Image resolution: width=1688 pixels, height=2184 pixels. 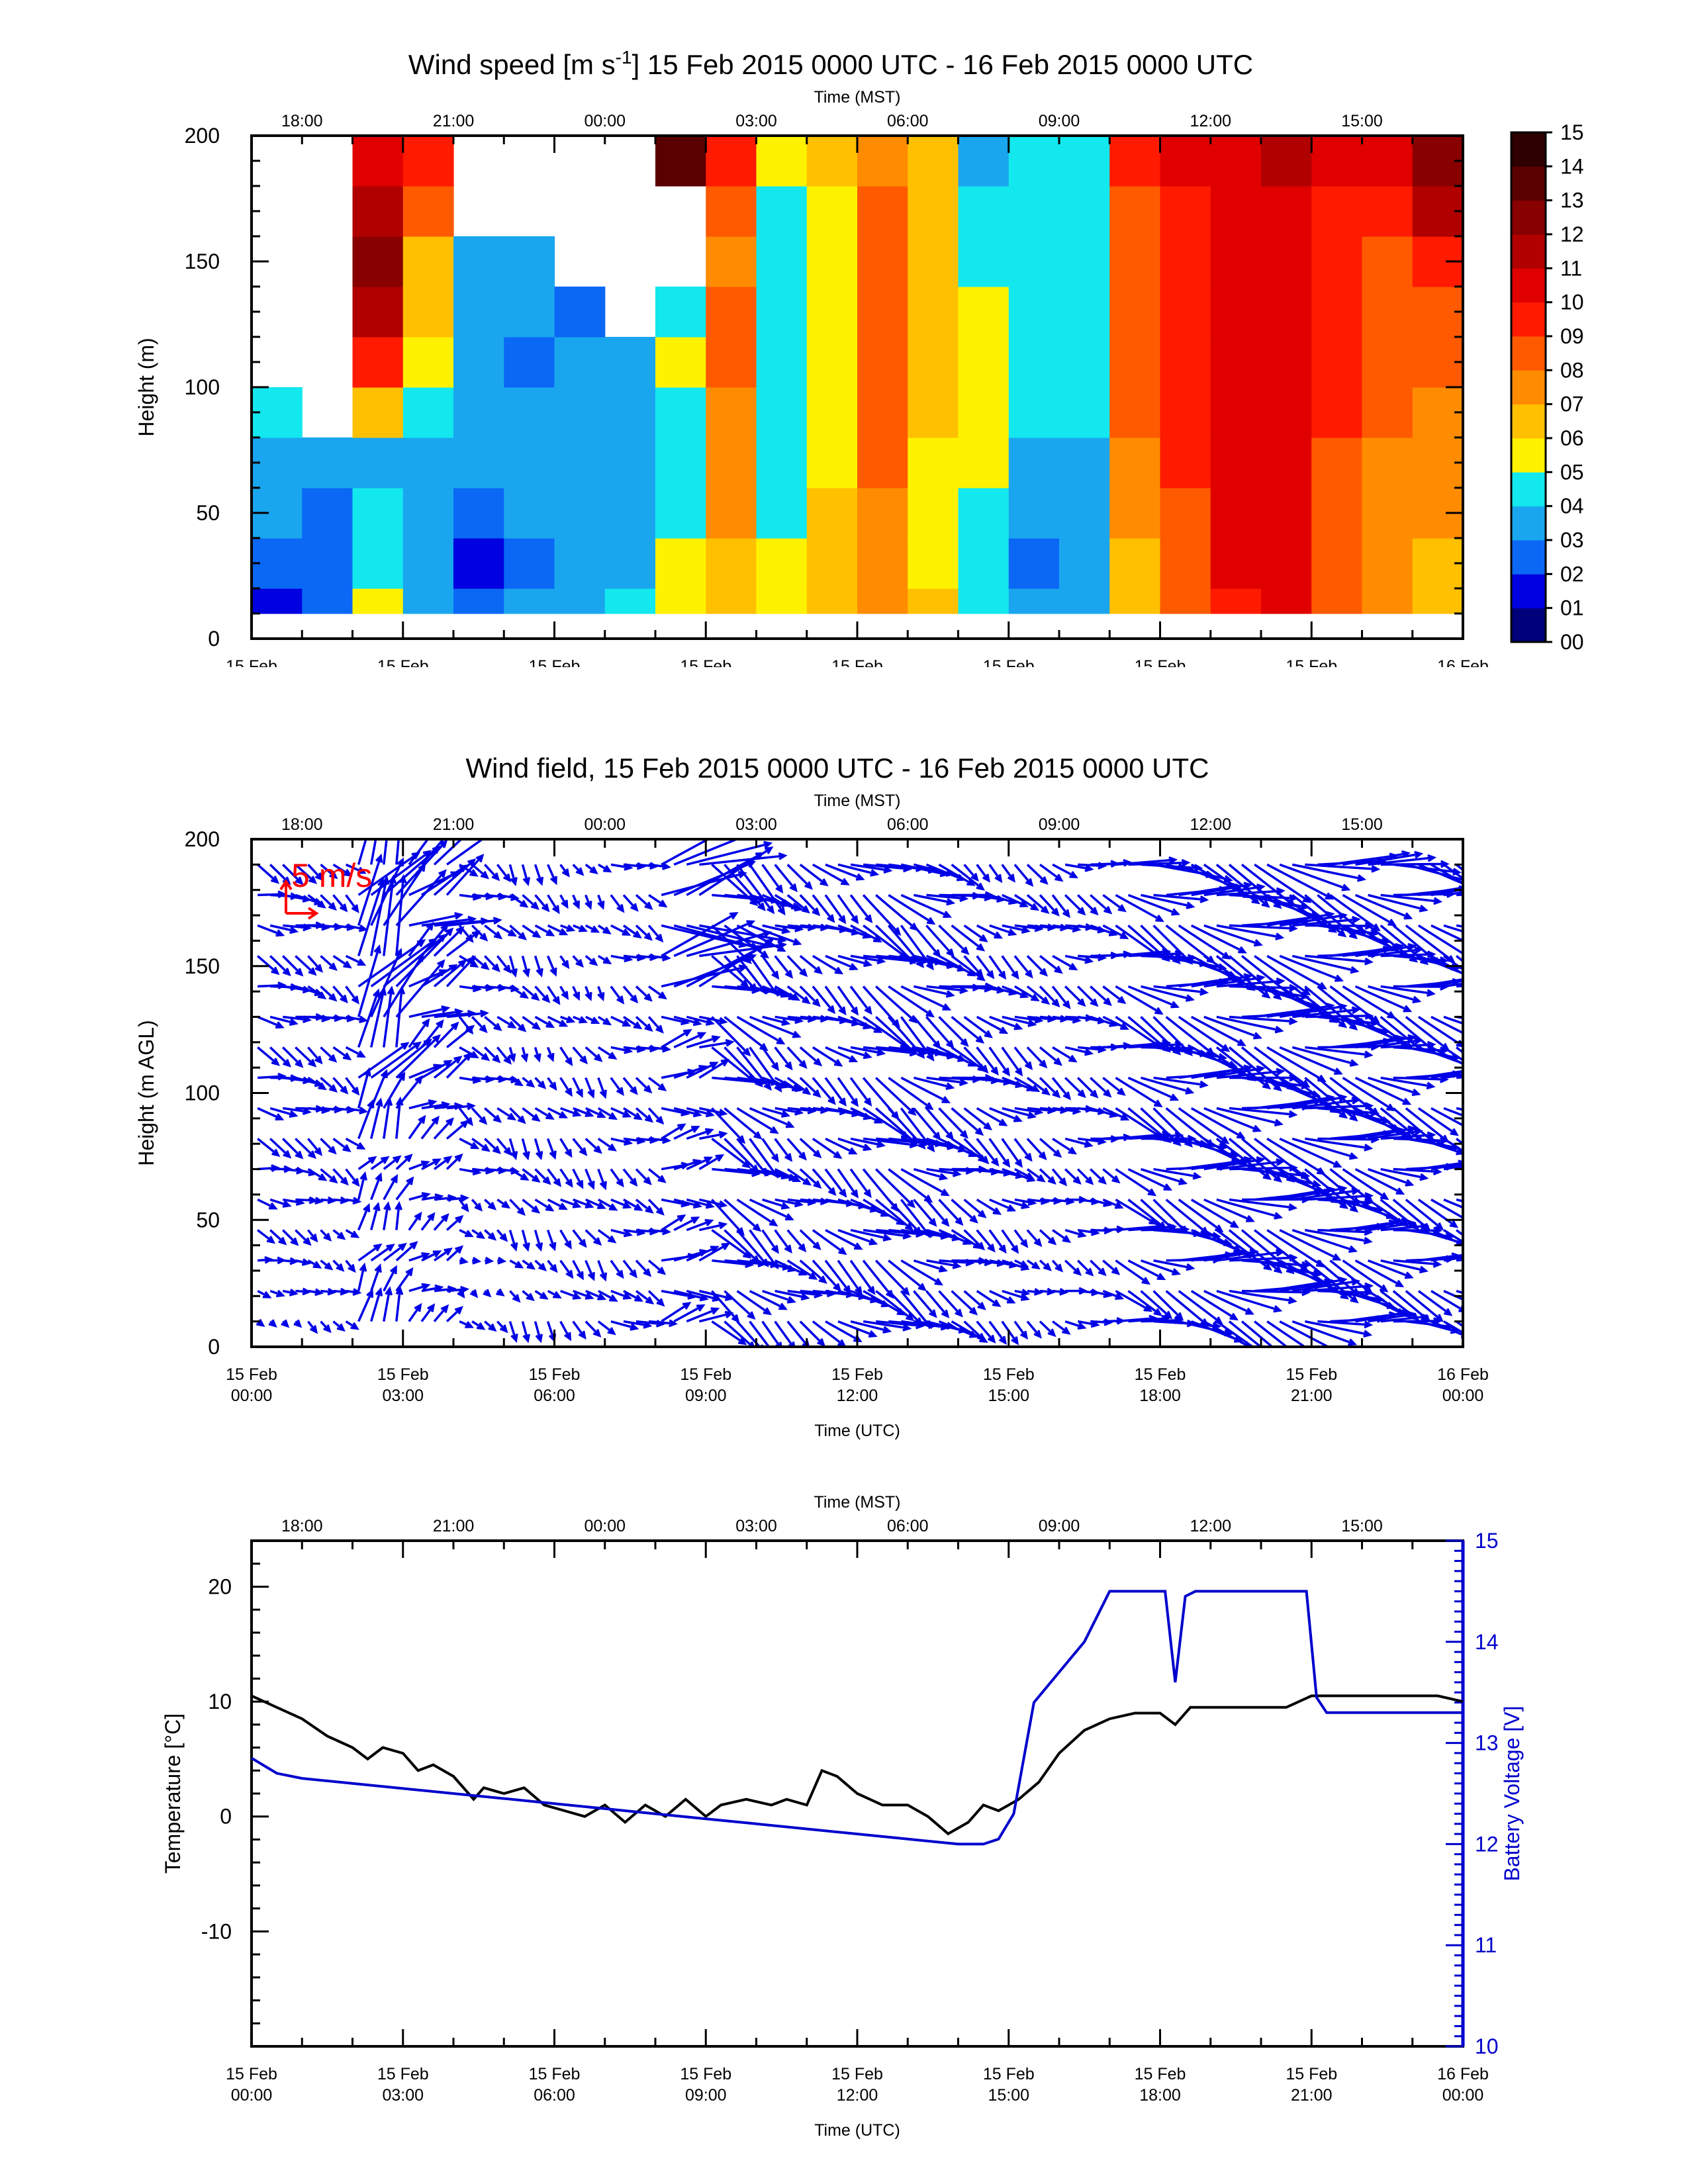 What do you see at coordinates (202, 1093) in the screenshot?
I see `y-tick-label: 100` at bounding box center [202, 1093].